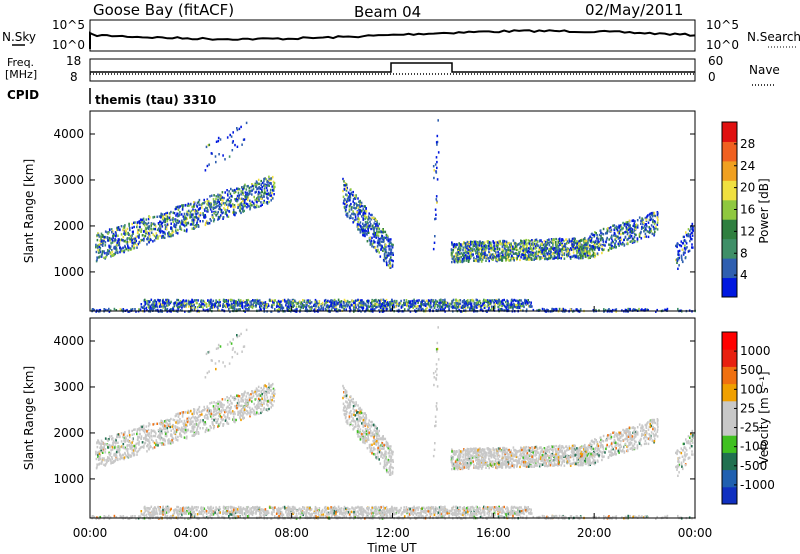 The height and width of the screenshot is (554, 800). Describe the element at coordinates (392, 70) in the screenshot. I see `freq-panel-frame` at that location.